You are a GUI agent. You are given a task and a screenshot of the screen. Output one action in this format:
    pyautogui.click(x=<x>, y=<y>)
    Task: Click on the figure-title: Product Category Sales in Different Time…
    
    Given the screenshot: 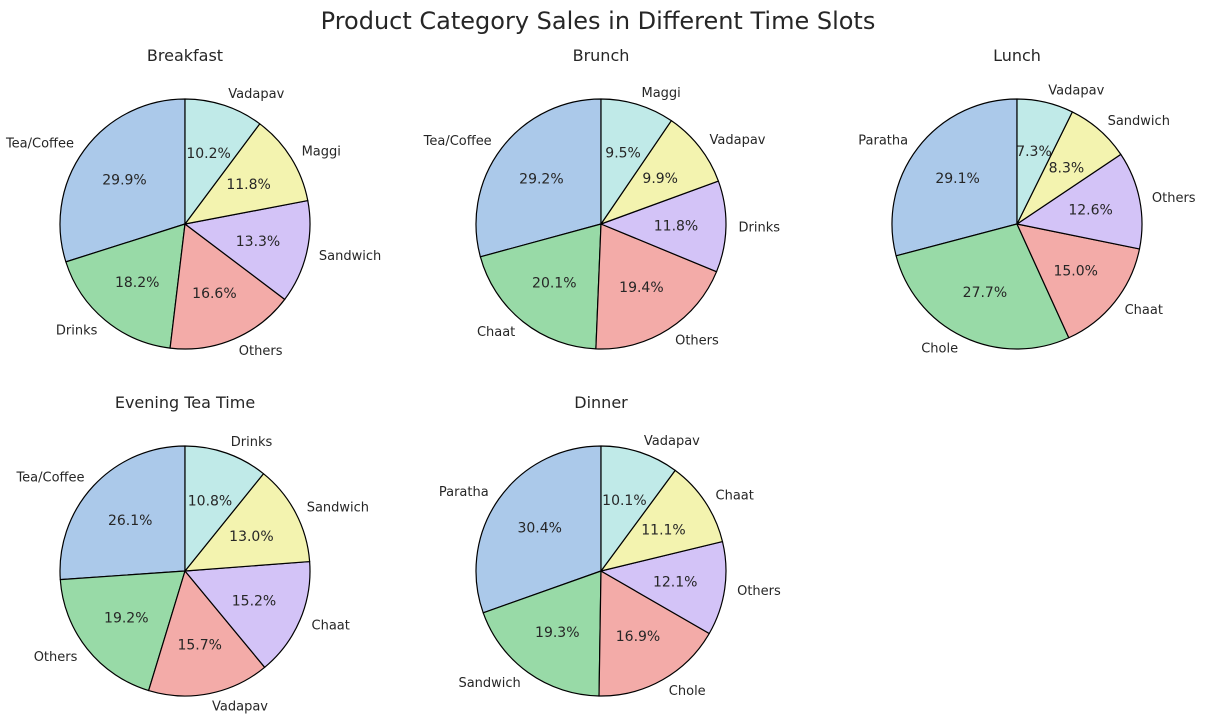 What is the action you would take?
    pyautogui.click(x=598, y=21)
    